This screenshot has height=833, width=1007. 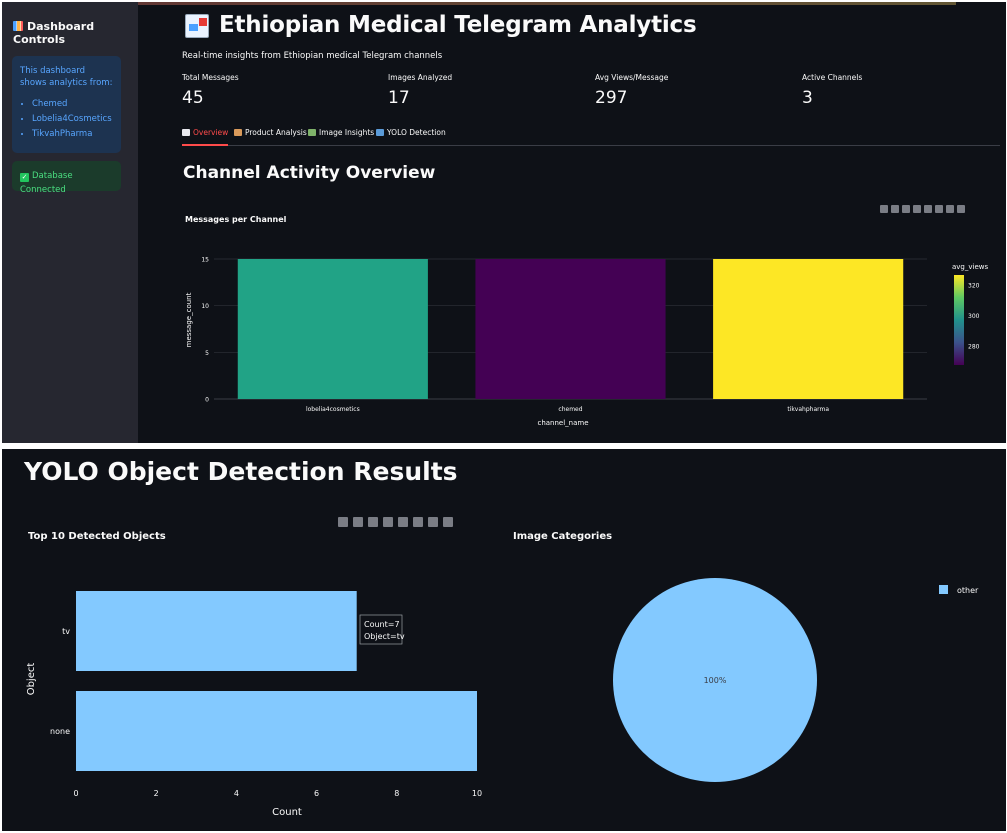 What do you see at coordinates (186, 132) in the screenshot?
I see `chart-increasing-icon` at bounding box center [186, 132].